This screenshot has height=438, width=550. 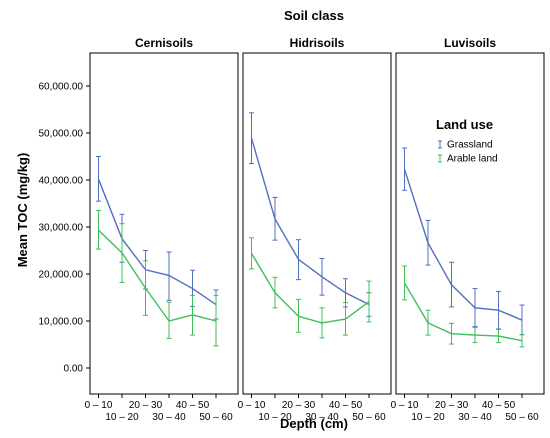 I want to click on x-axis-label: Depth (cm), so click(x=314, y=423).